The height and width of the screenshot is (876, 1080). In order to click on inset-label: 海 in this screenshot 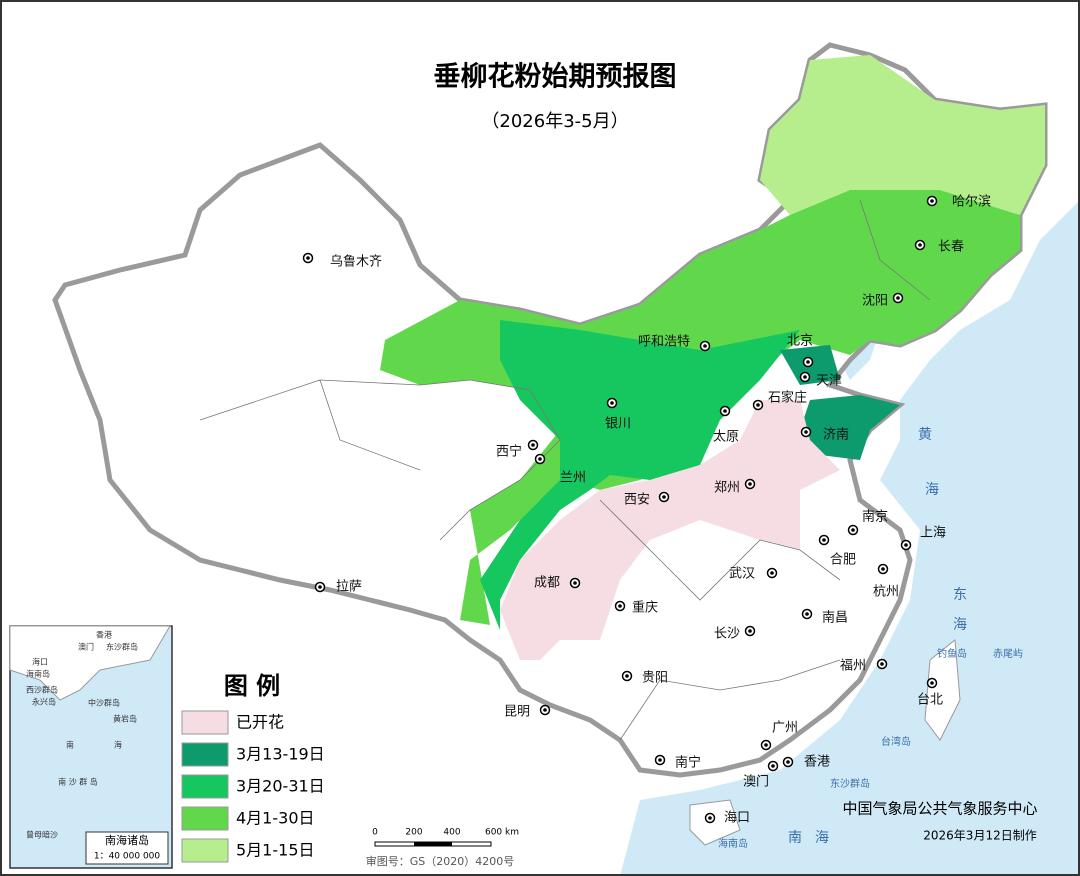, I will do `click(118, 745)`.